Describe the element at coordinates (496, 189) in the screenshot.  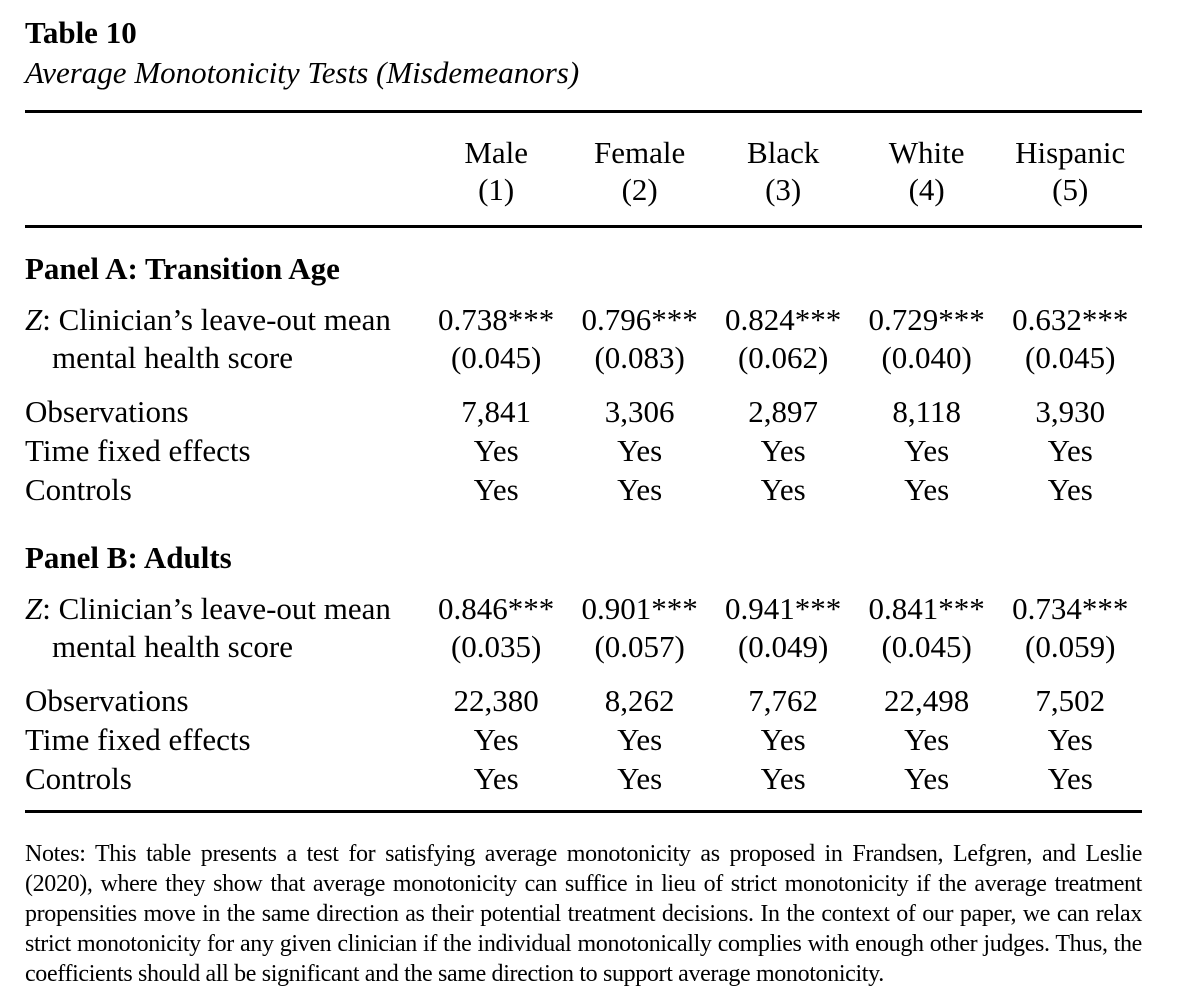
I see `column-number: (1)` at that location.